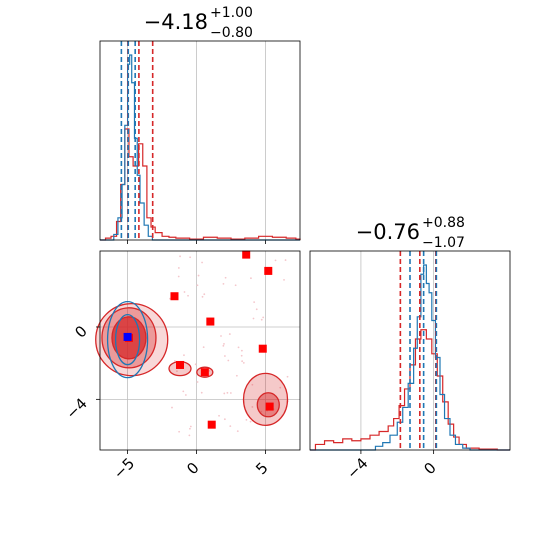 The height and width of the screenshot is (550, 550). I want to click on title-lower-error: −1.07, so click(443, 243).